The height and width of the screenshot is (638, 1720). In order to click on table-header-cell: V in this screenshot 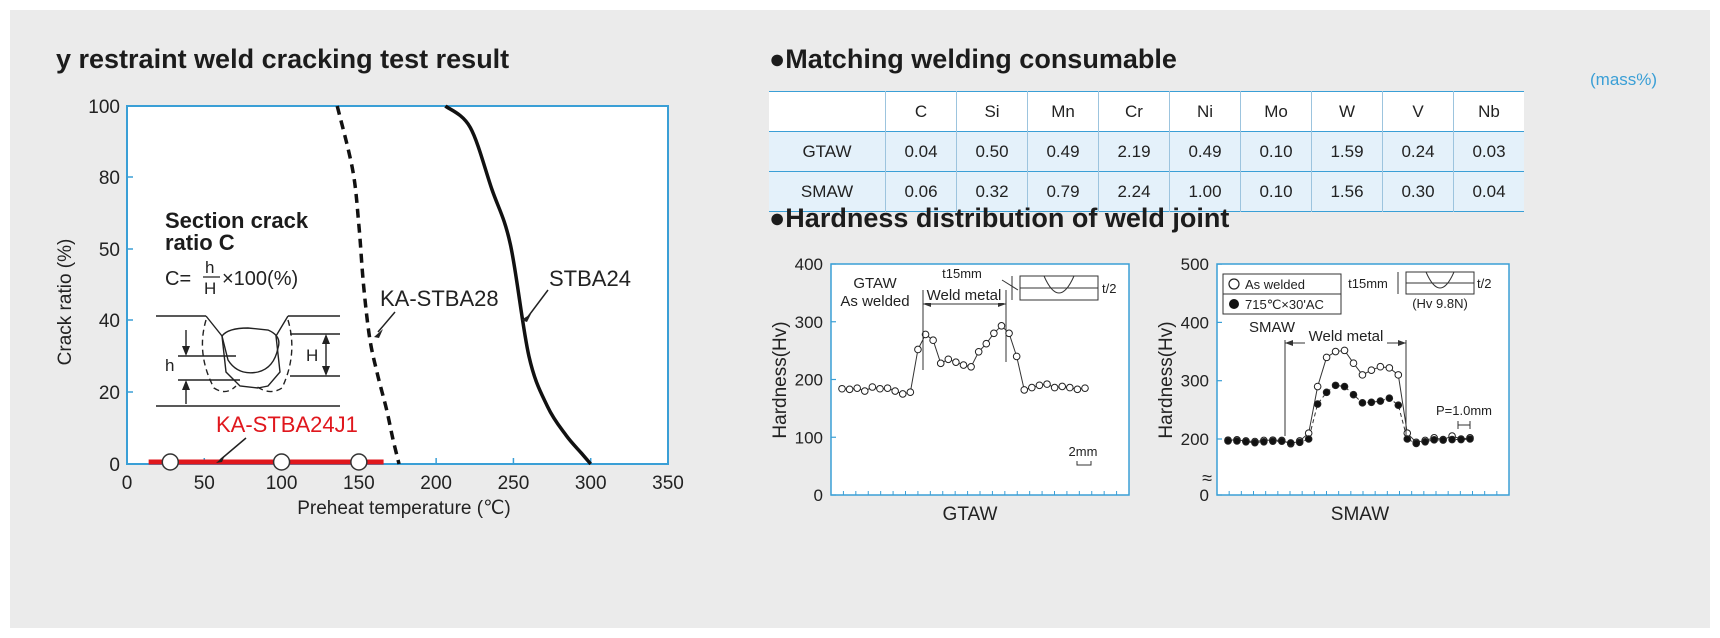, I will do `click(1418, 111)`.